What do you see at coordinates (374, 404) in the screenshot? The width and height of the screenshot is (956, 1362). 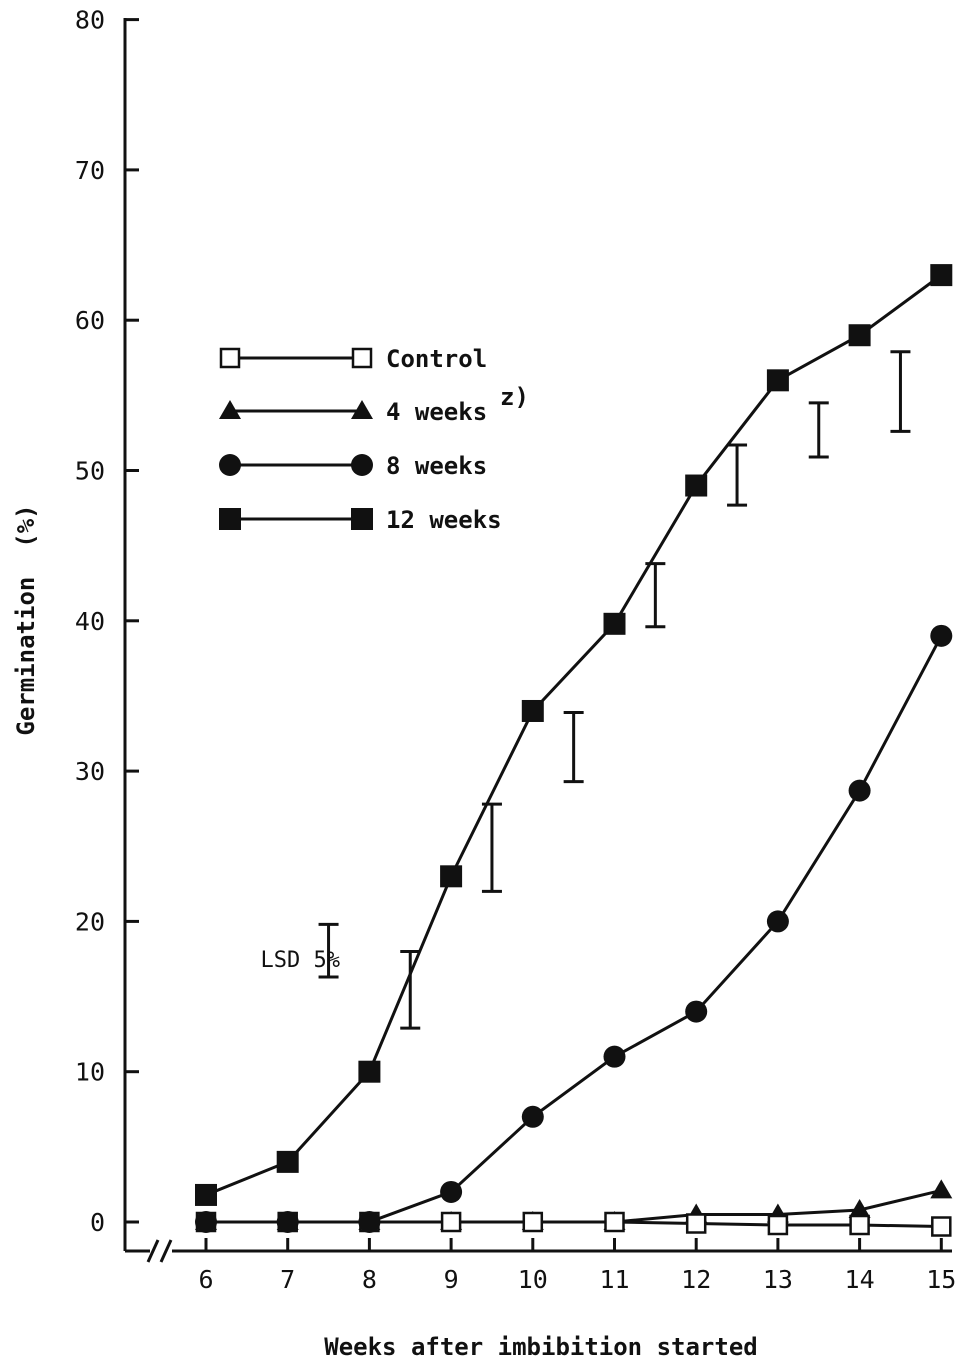 I see `legend-item-4-weeks: 4 weeks z)` at bounding box center [374, 404].